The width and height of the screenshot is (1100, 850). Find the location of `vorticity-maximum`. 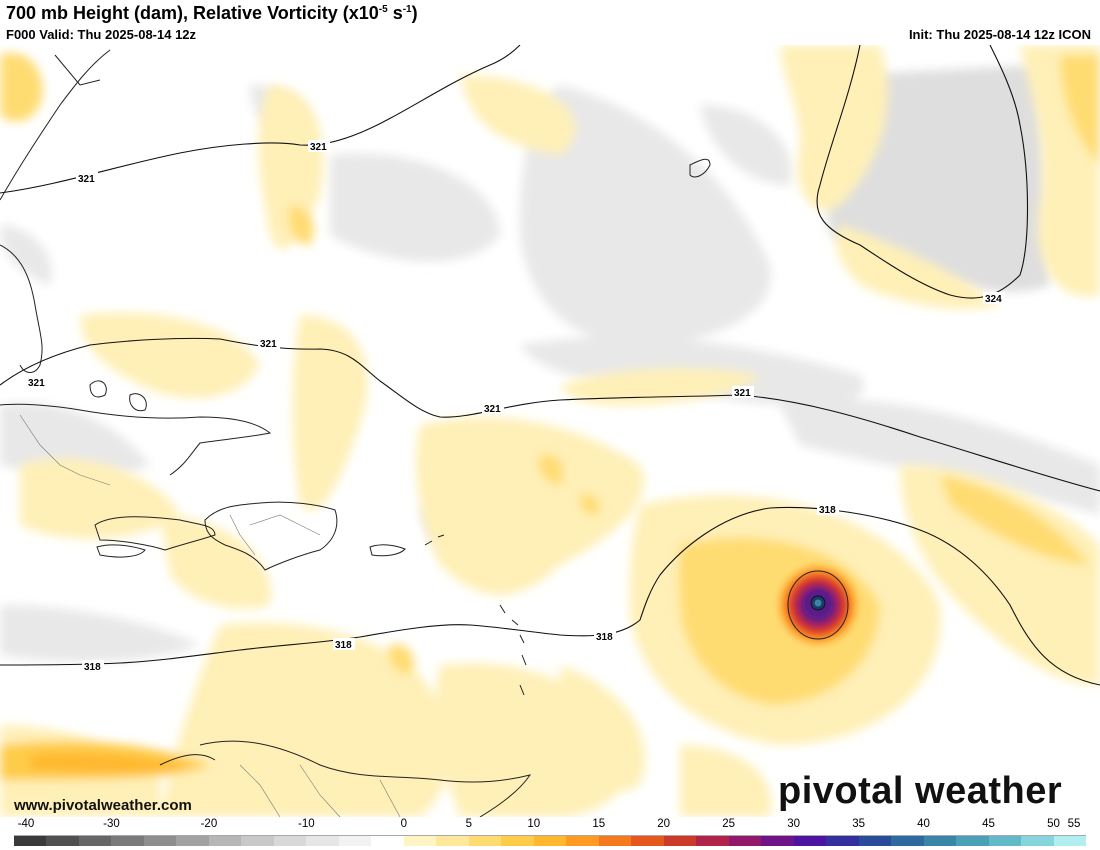

vorticity-maximum is located at coordinates (818, 605).